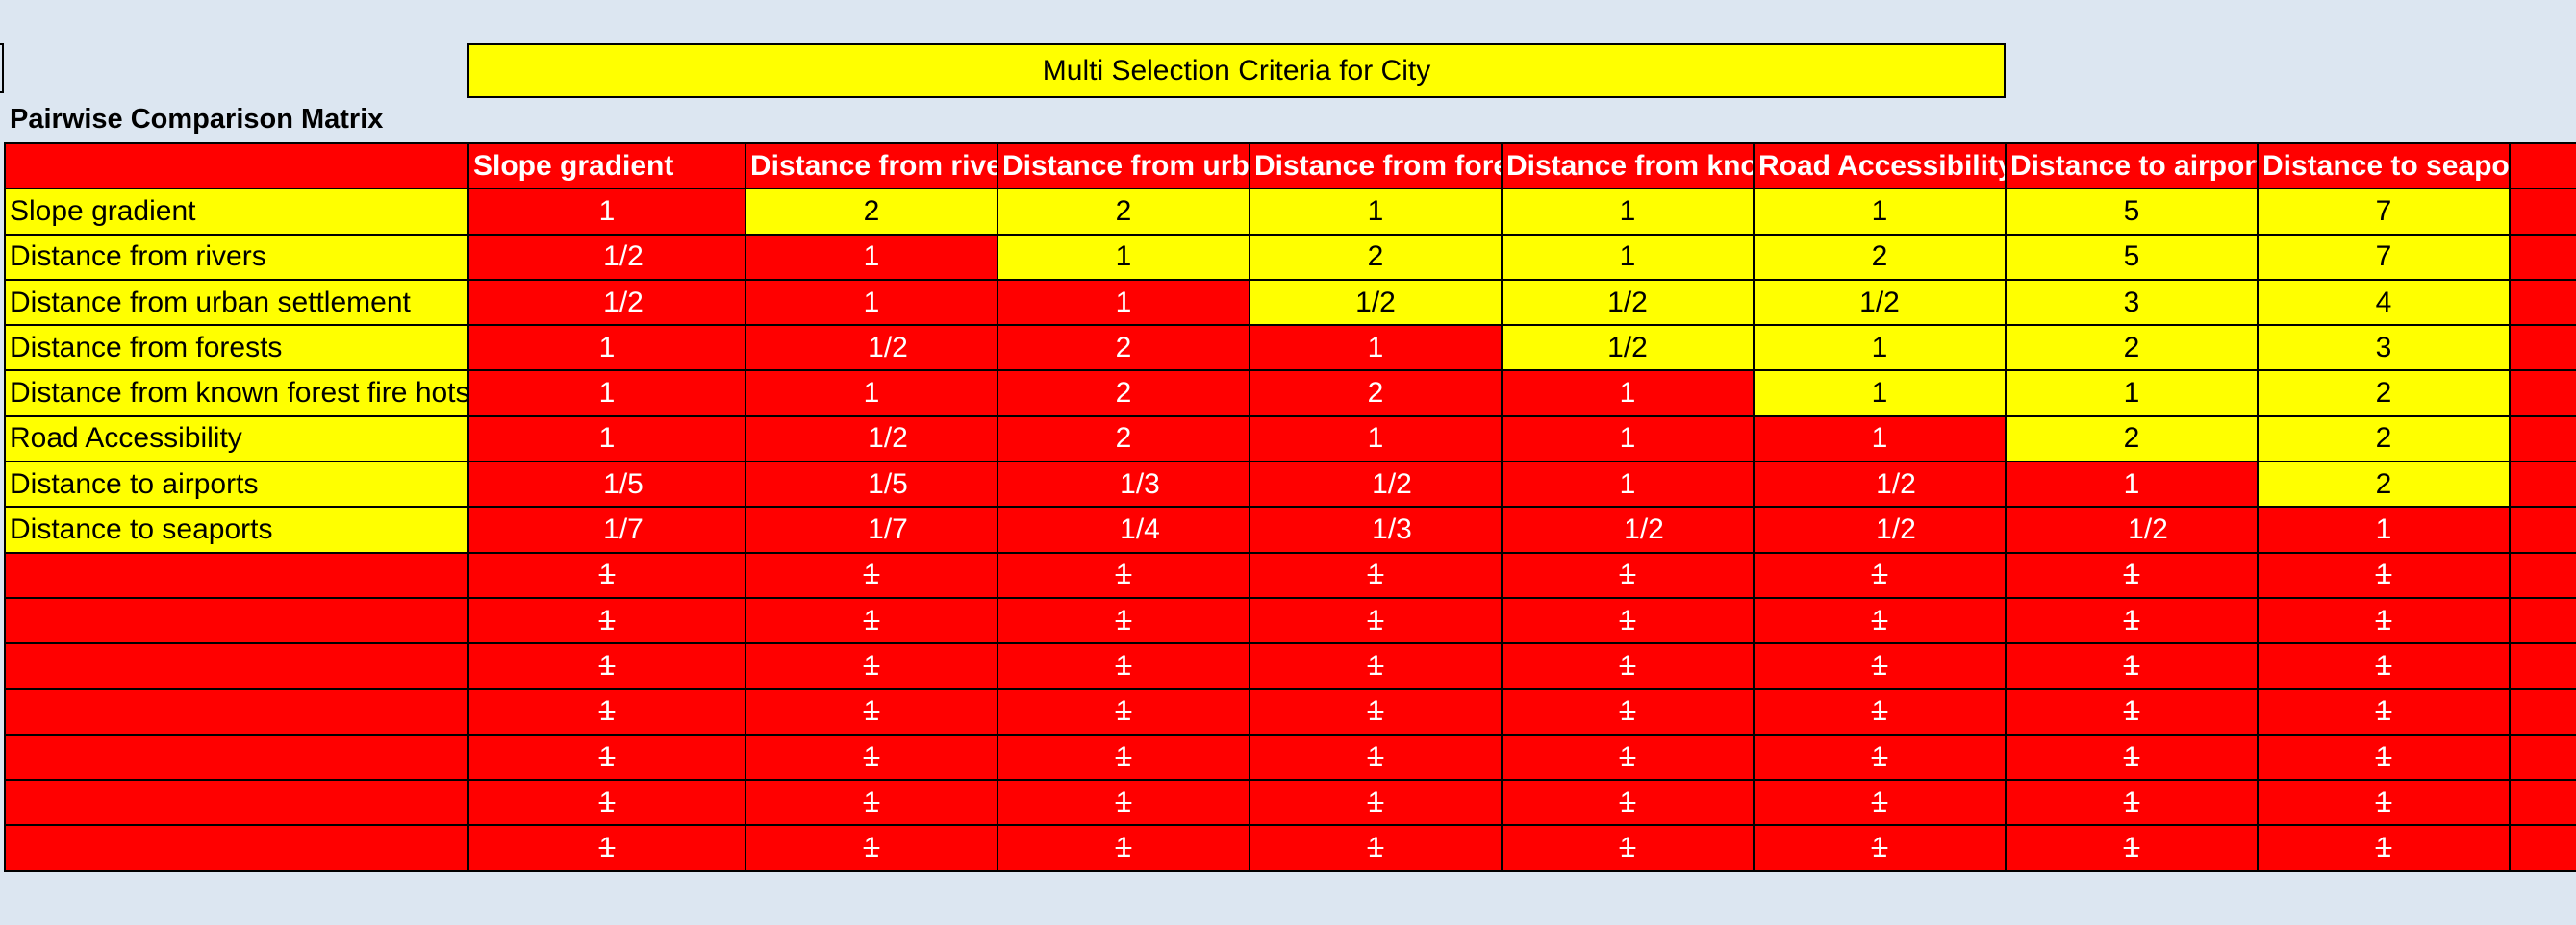 The image size is (2576, 925). What do you see at coordinates (238, 258) in the screenshot?
I see `row-label: Distance from rivers` at bounding box center [238, 258].